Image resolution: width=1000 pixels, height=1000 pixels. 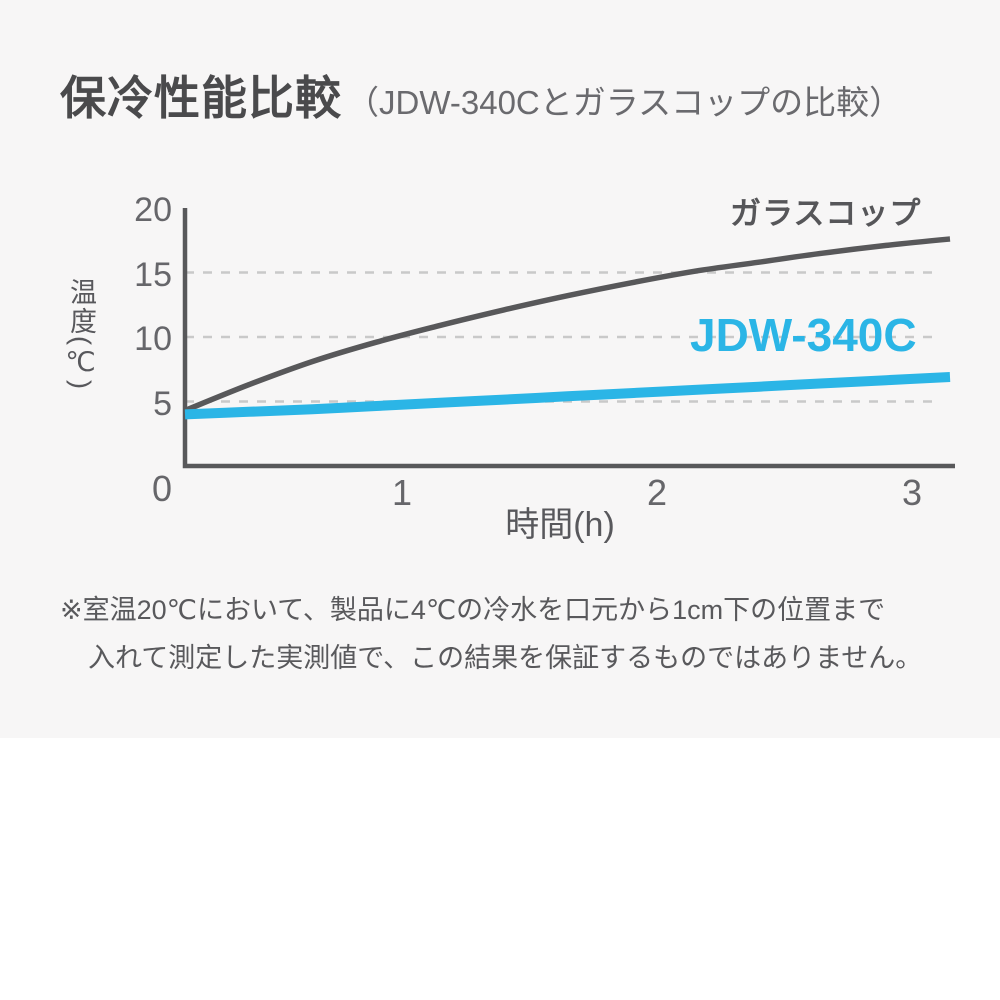 I want to click on series-label-jdw-340c: JDW-340C, so click(x=803, y=335).